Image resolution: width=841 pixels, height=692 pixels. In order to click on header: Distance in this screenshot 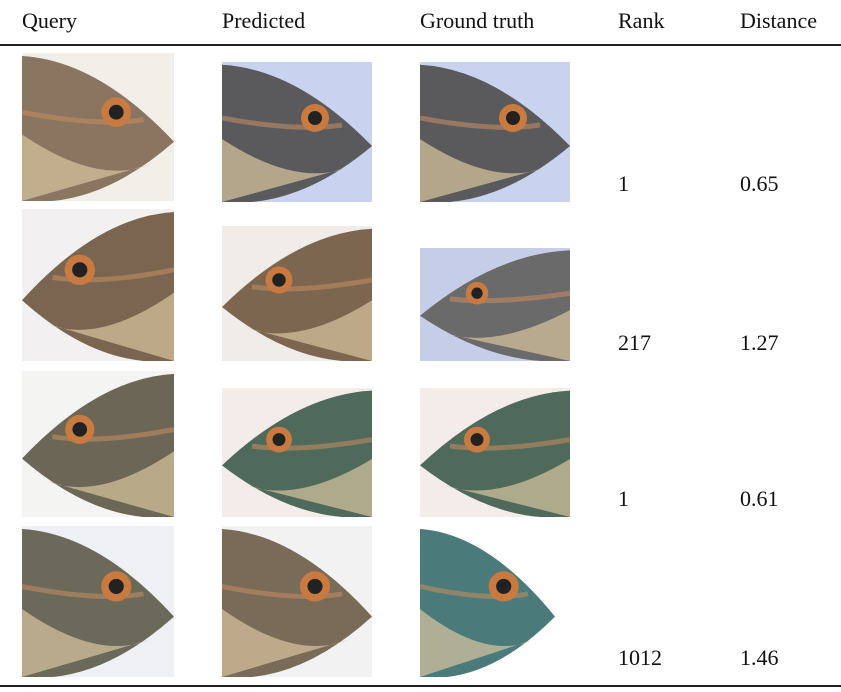, I will do `click(778, 20)`.